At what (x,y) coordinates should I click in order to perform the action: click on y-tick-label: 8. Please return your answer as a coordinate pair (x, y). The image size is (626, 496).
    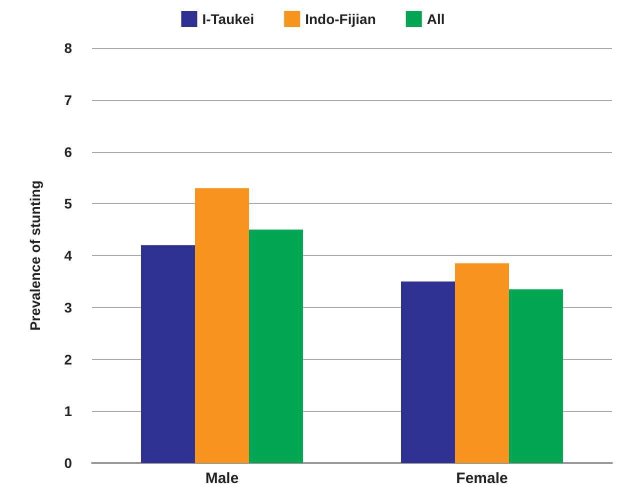
    Looking at the image, I should click on (68, 48).